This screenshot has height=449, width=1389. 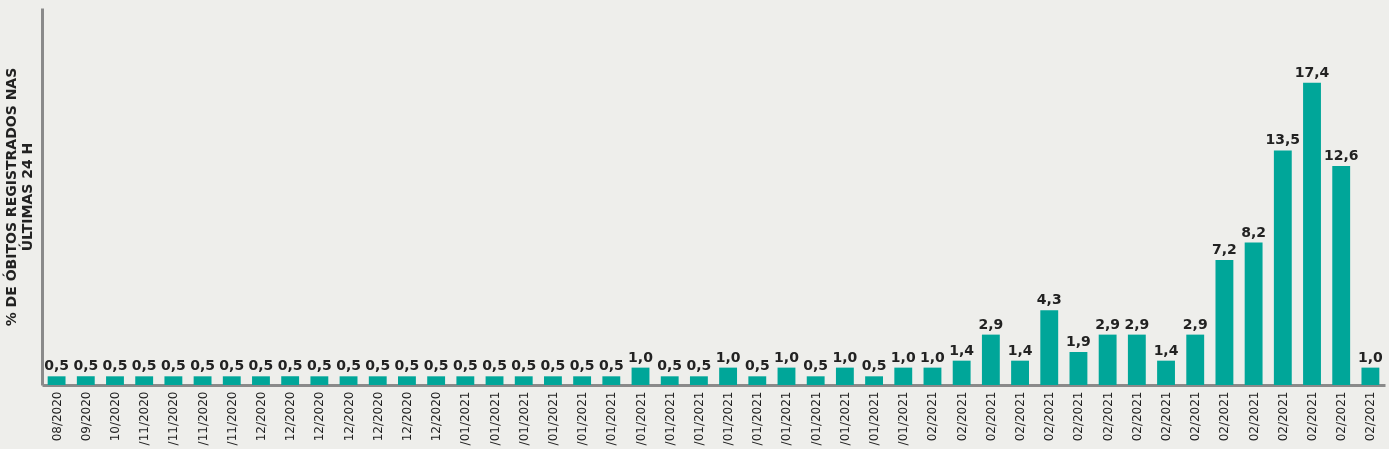 I want to click on x-tick-label: 10/2020, so click(x=114, y=416).